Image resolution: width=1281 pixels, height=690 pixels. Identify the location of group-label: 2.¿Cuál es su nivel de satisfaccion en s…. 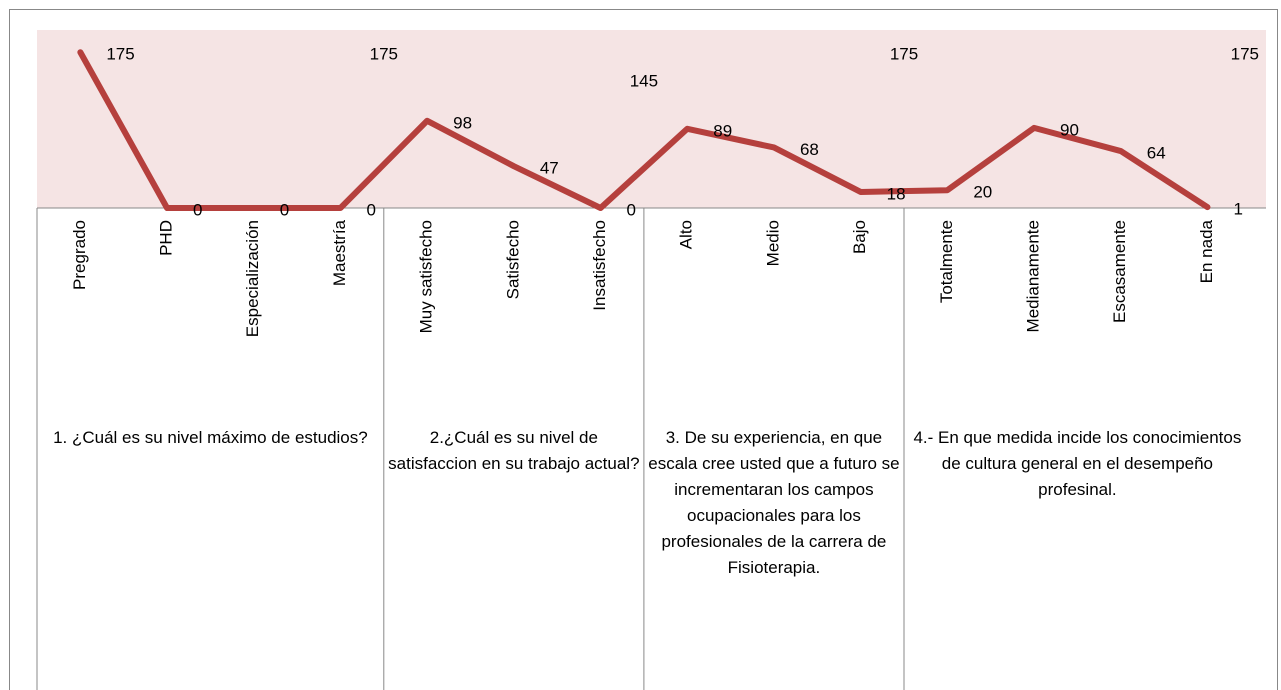
(514, 450).